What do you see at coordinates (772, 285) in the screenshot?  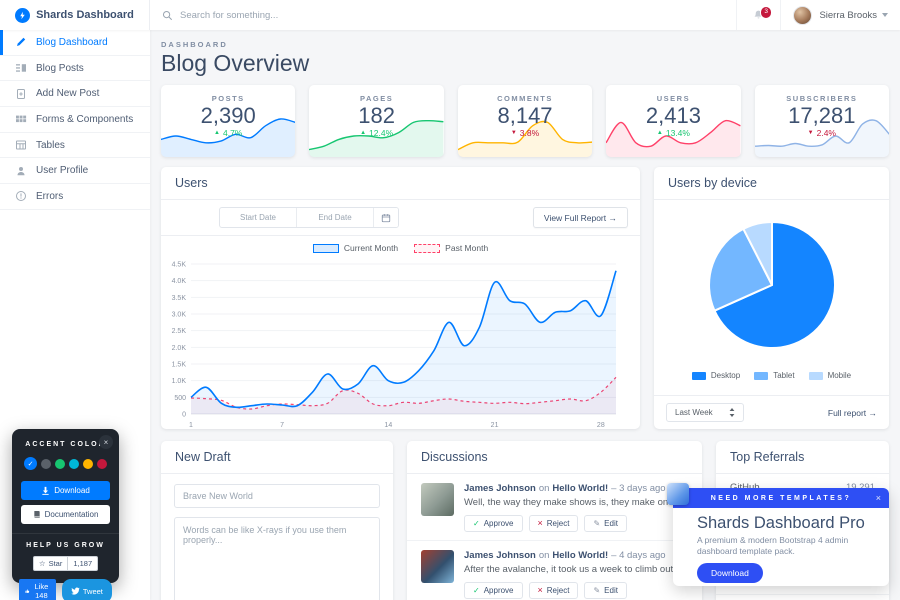 I see `device-pie-chart` at bounding box center [772, 285].